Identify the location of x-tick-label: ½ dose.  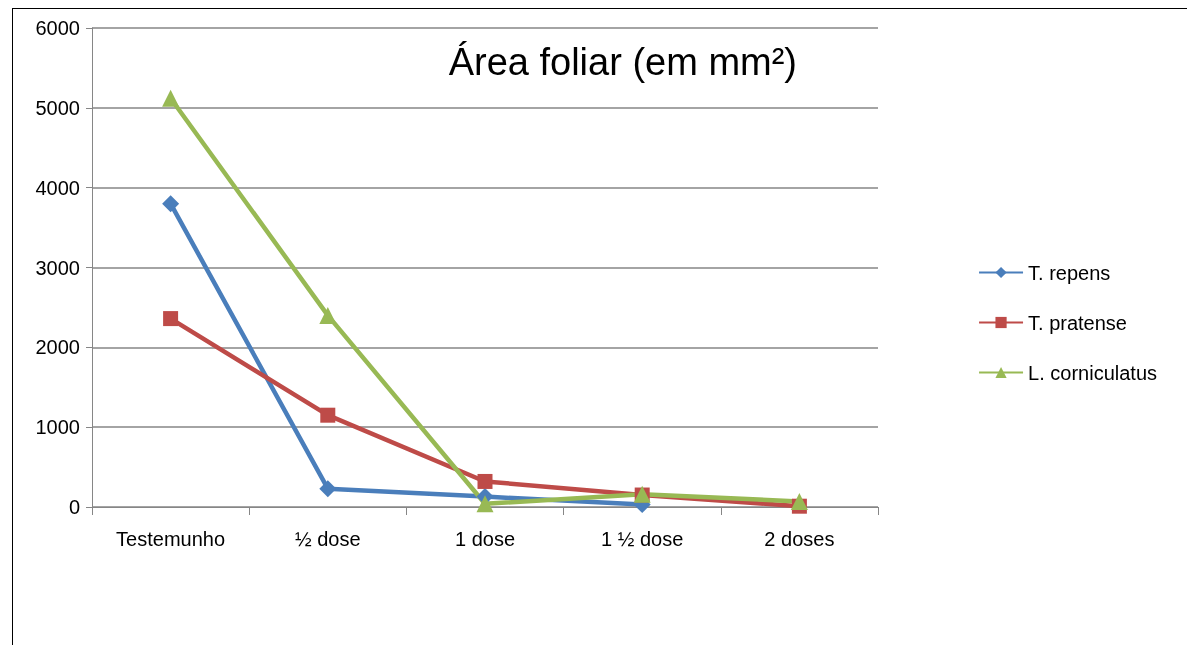
(328, 539).